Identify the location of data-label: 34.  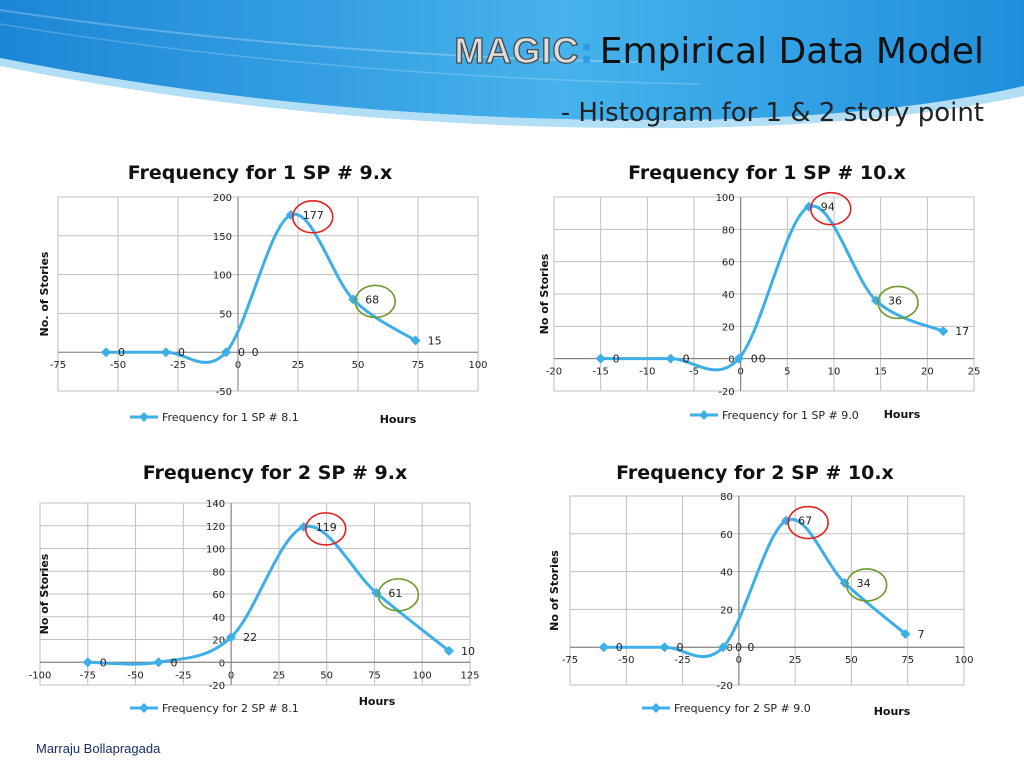
(864, 583).